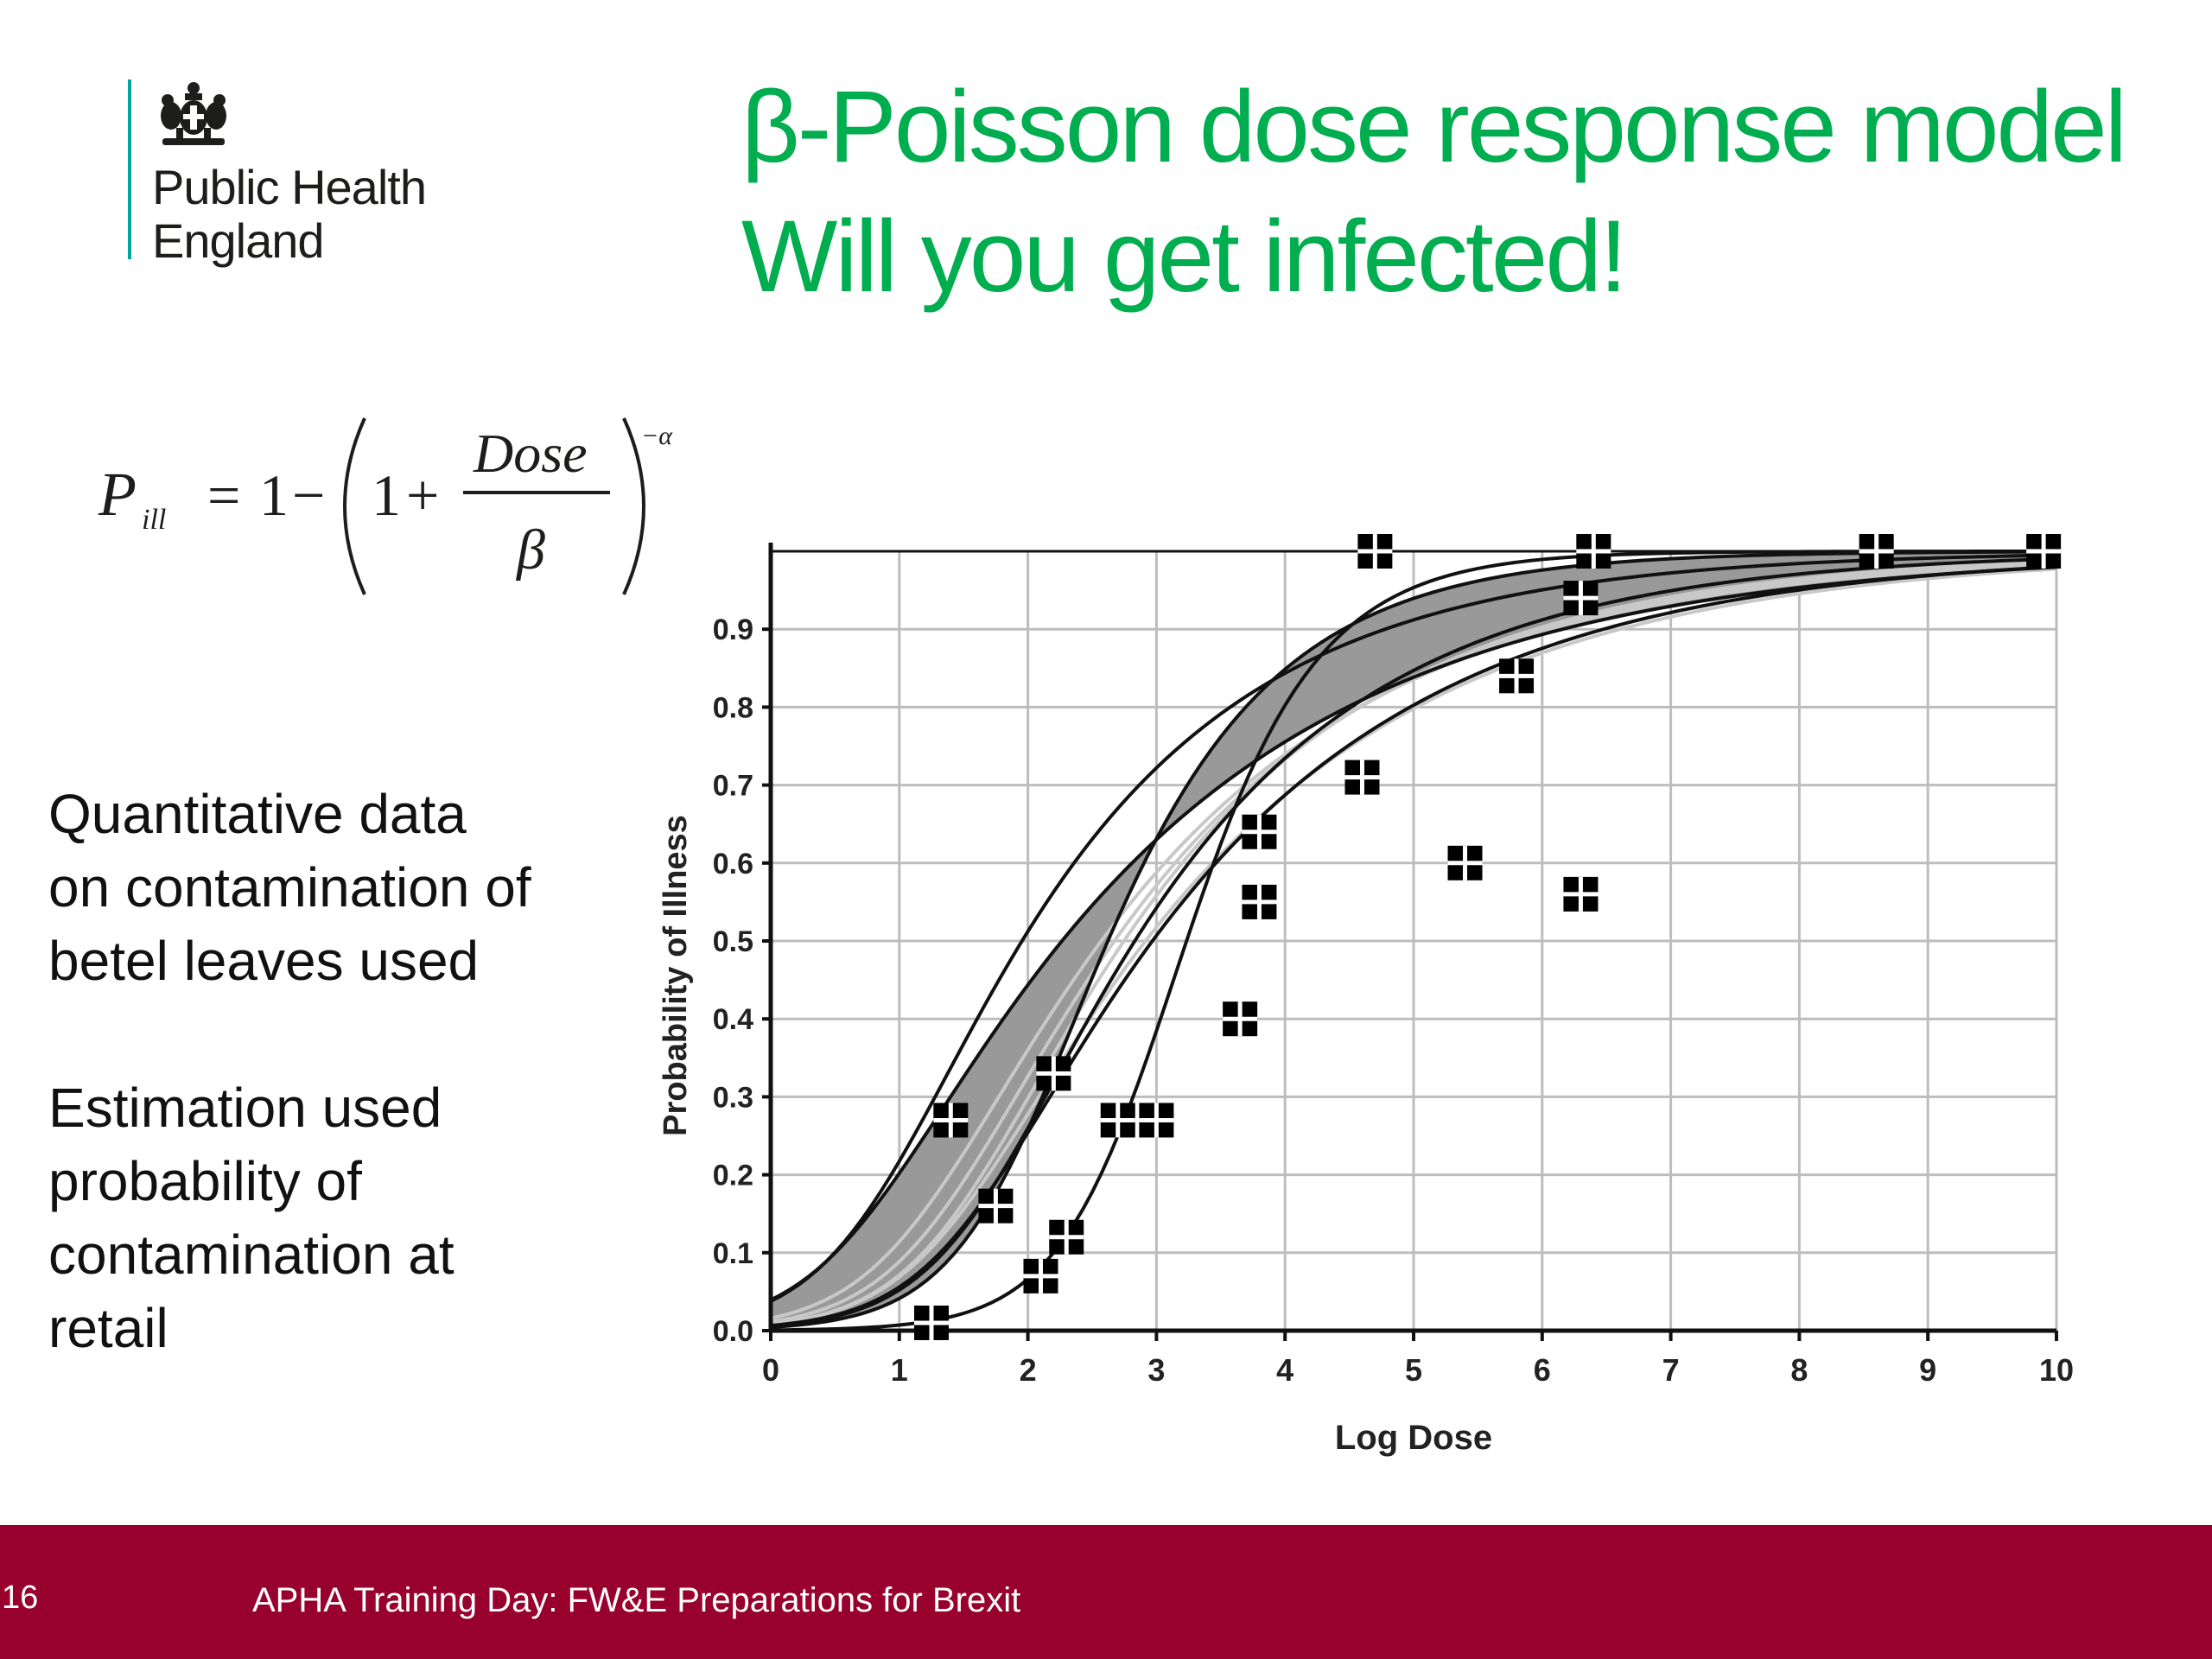 The width and height of the screenshot is (2212, 1659). What do you see at coordinates (2056, 1370) in the screenshot?
I see `x-tick-label: 10` at bounding box center [2056, 1370].